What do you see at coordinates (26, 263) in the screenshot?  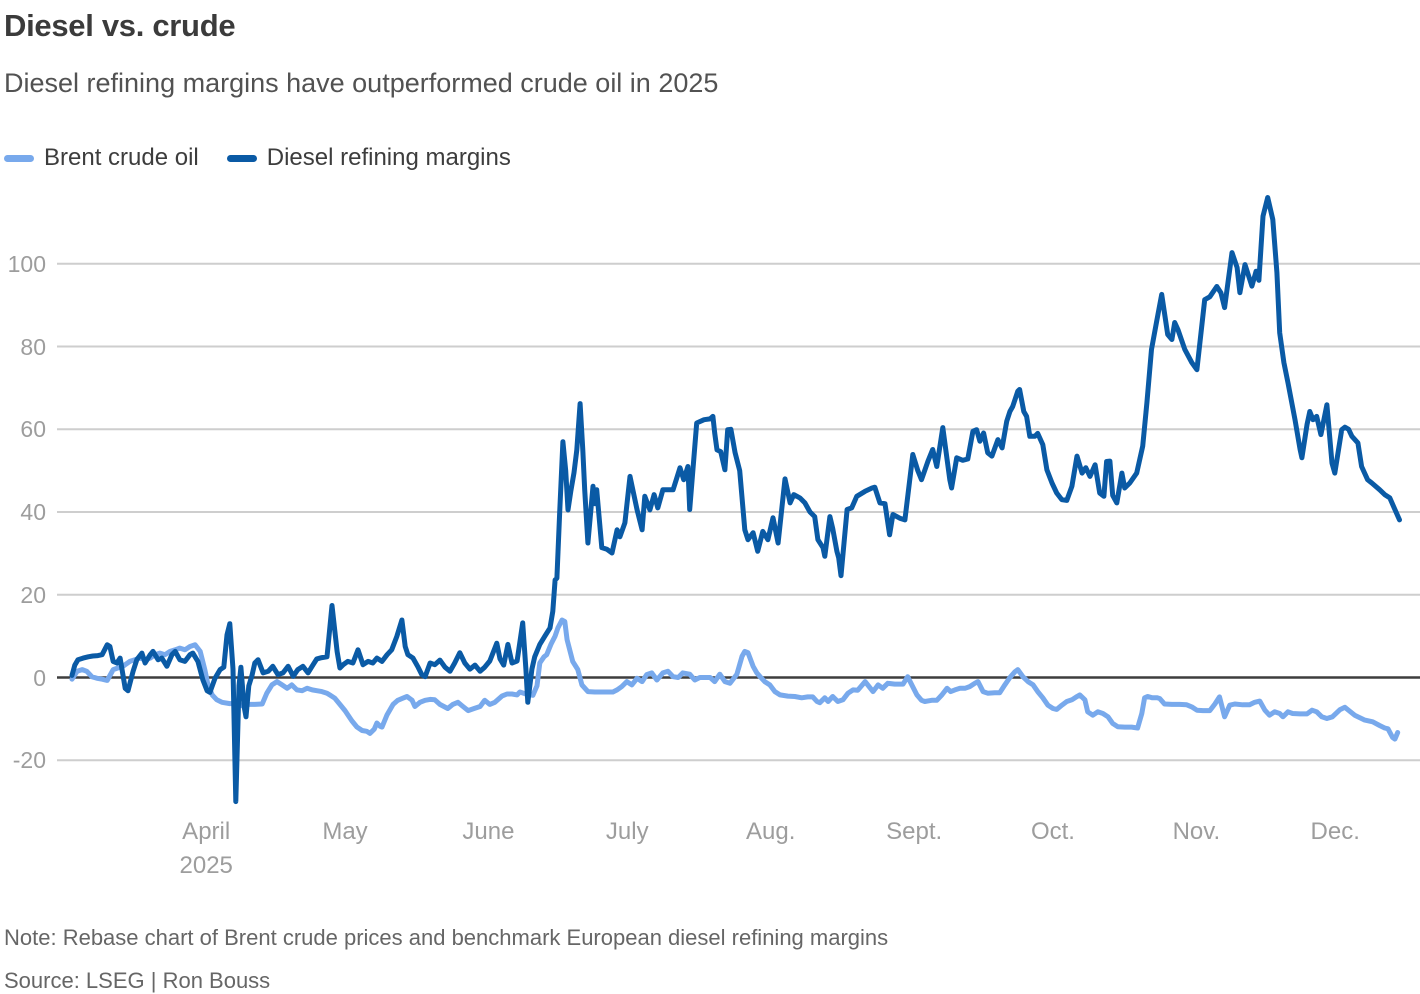 I see `y-tick-label: 100` at bounding box center [26, 263].